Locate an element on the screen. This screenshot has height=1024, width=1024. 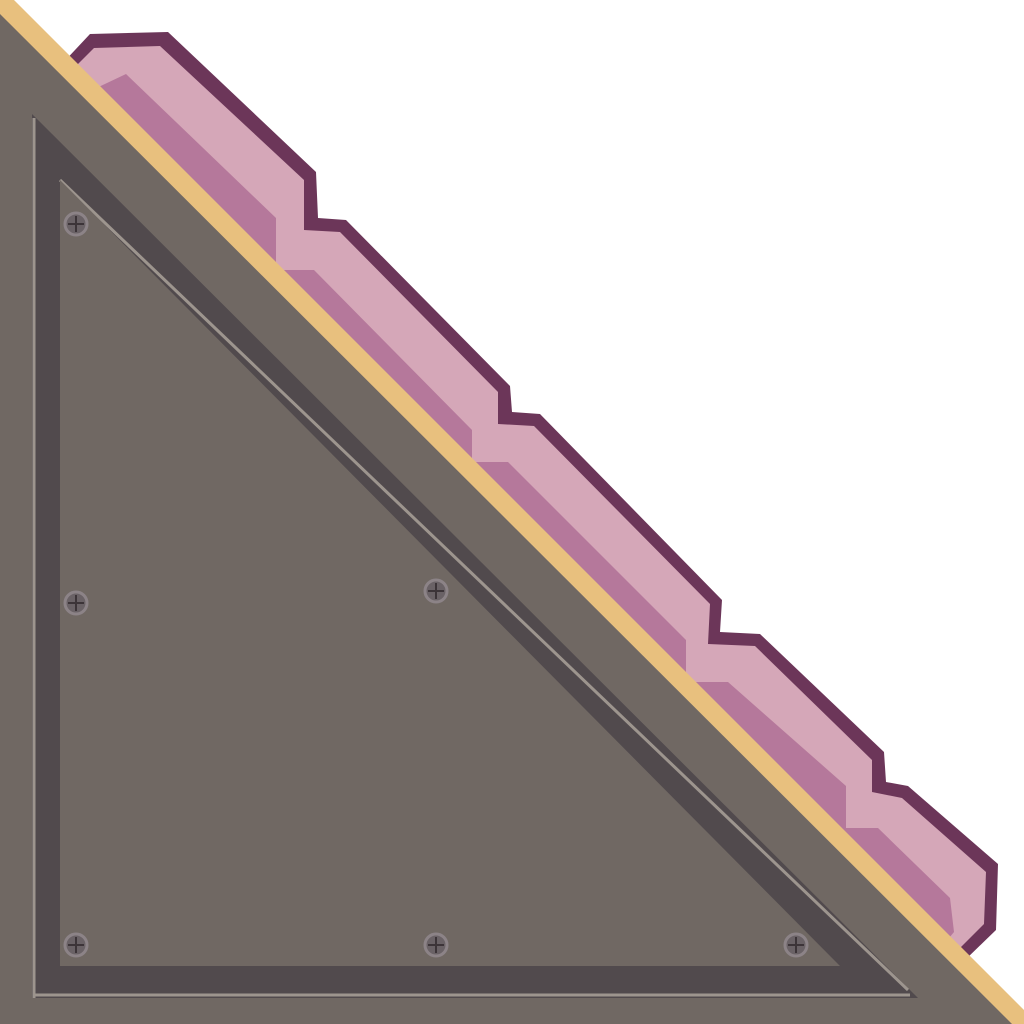
bolt-center-cross-bolt-icon is located at coordinates (436, 591).